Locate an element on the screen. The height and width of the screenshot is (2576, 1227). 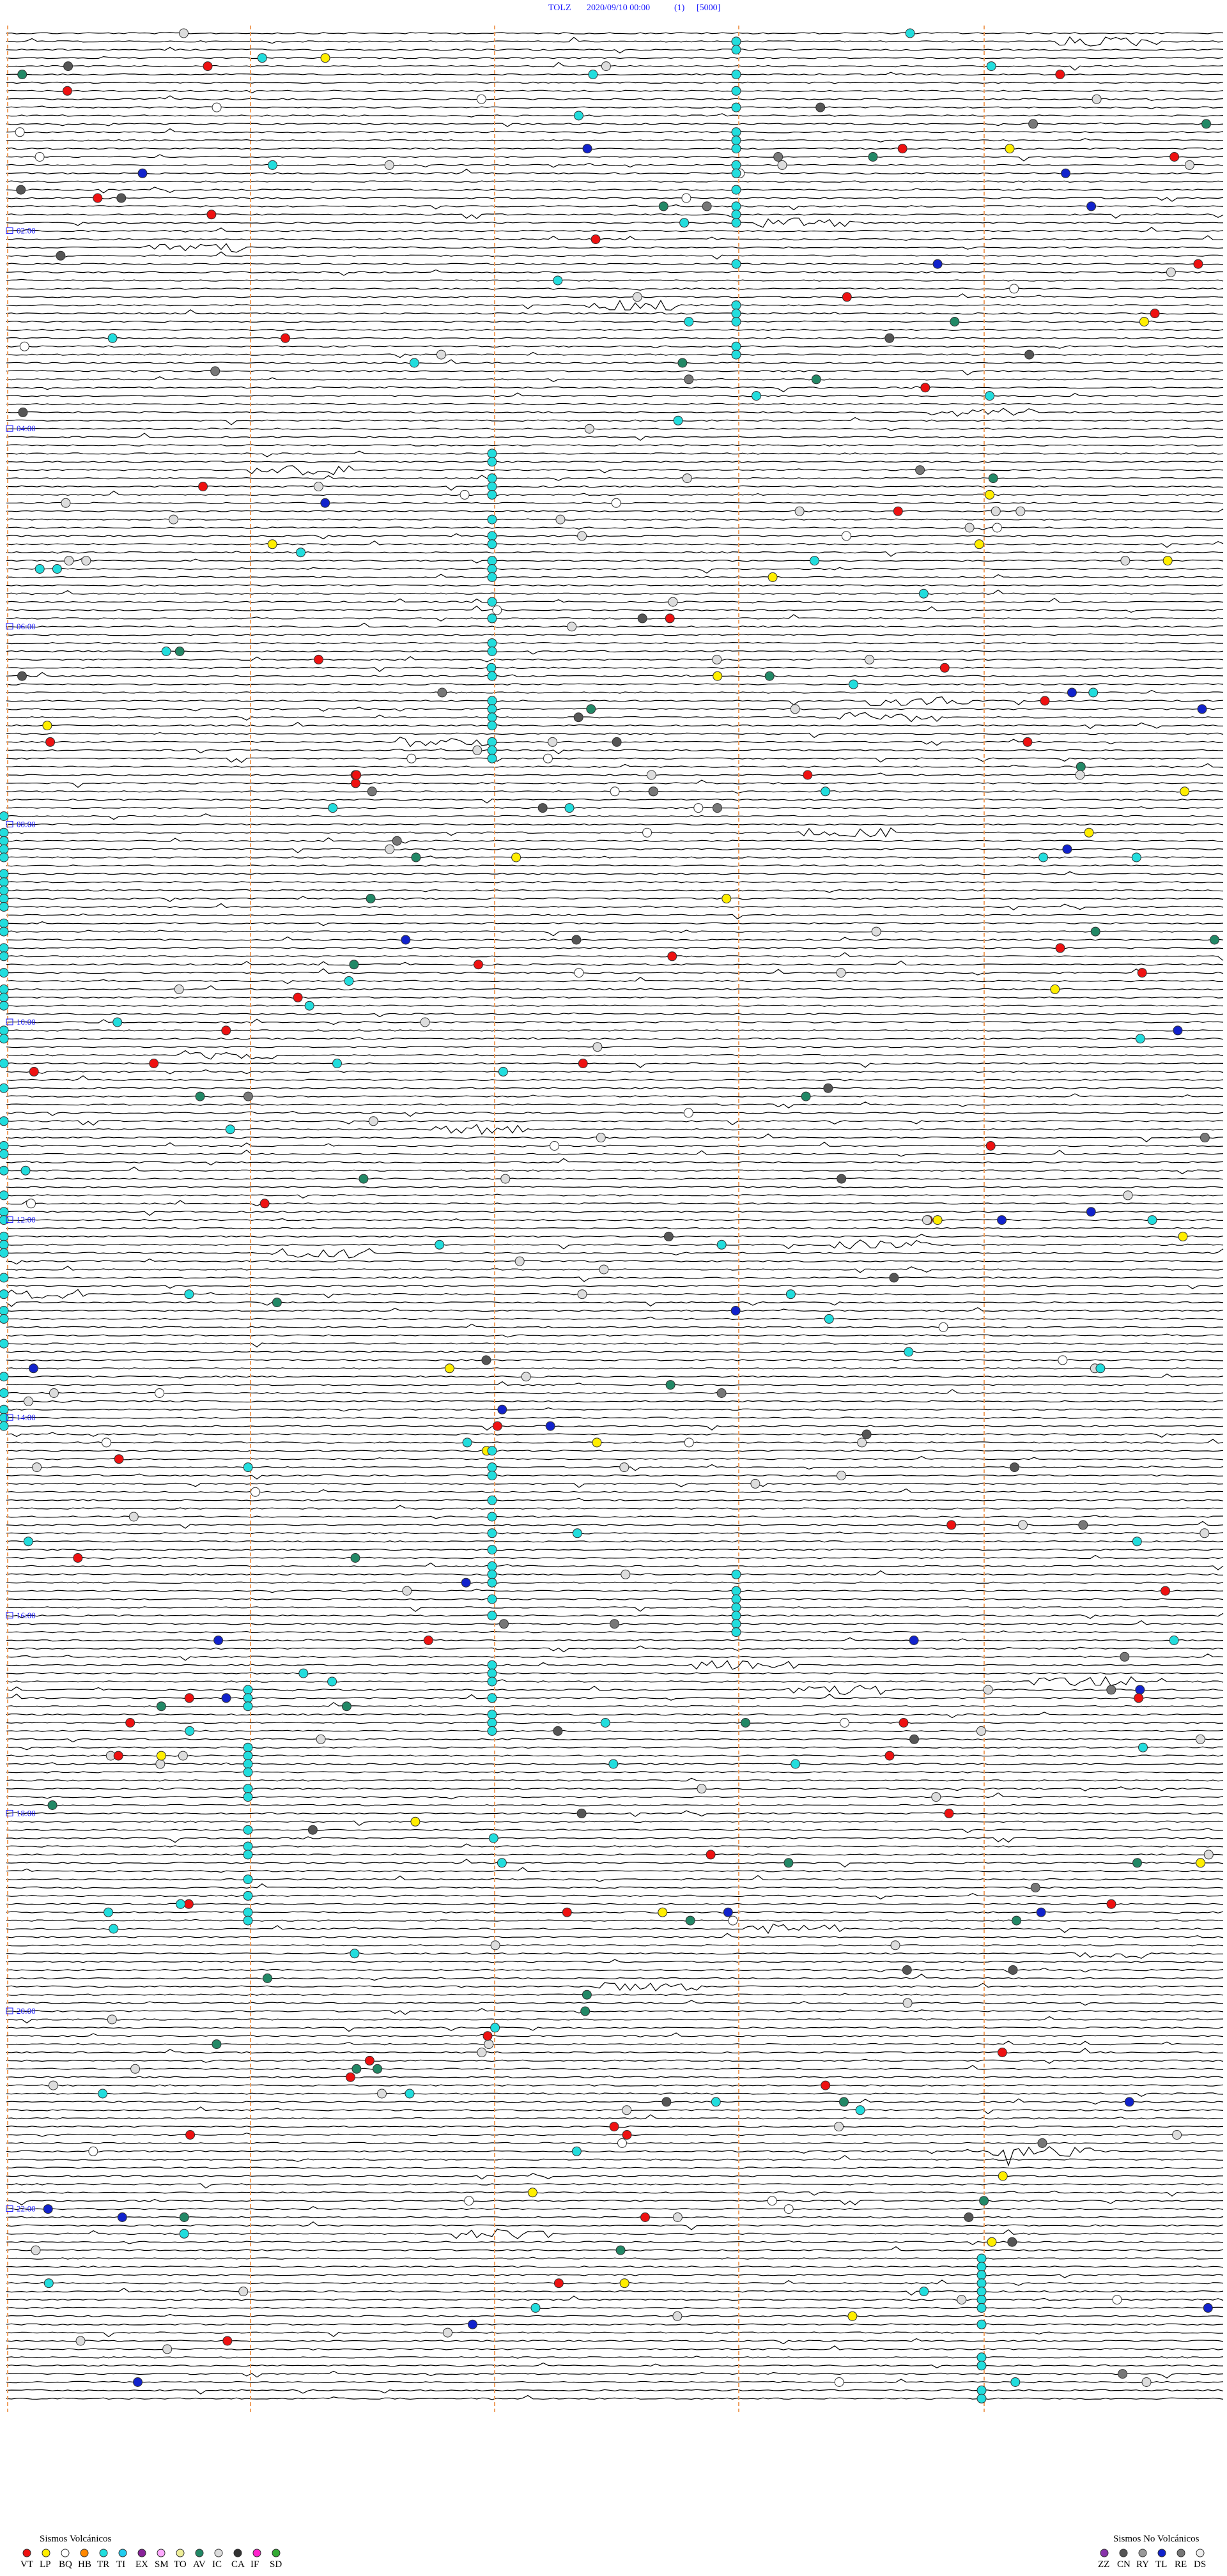
time-label: 18:00 is located at coordinates (26, 1813).